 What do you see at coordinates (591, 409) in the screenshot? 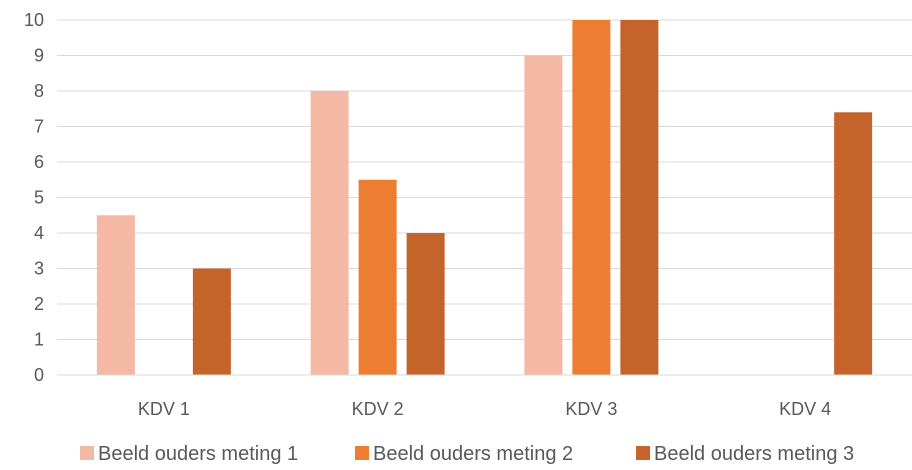
I see `x-tick-label: KDV 3` at bounding box center [591, 409].